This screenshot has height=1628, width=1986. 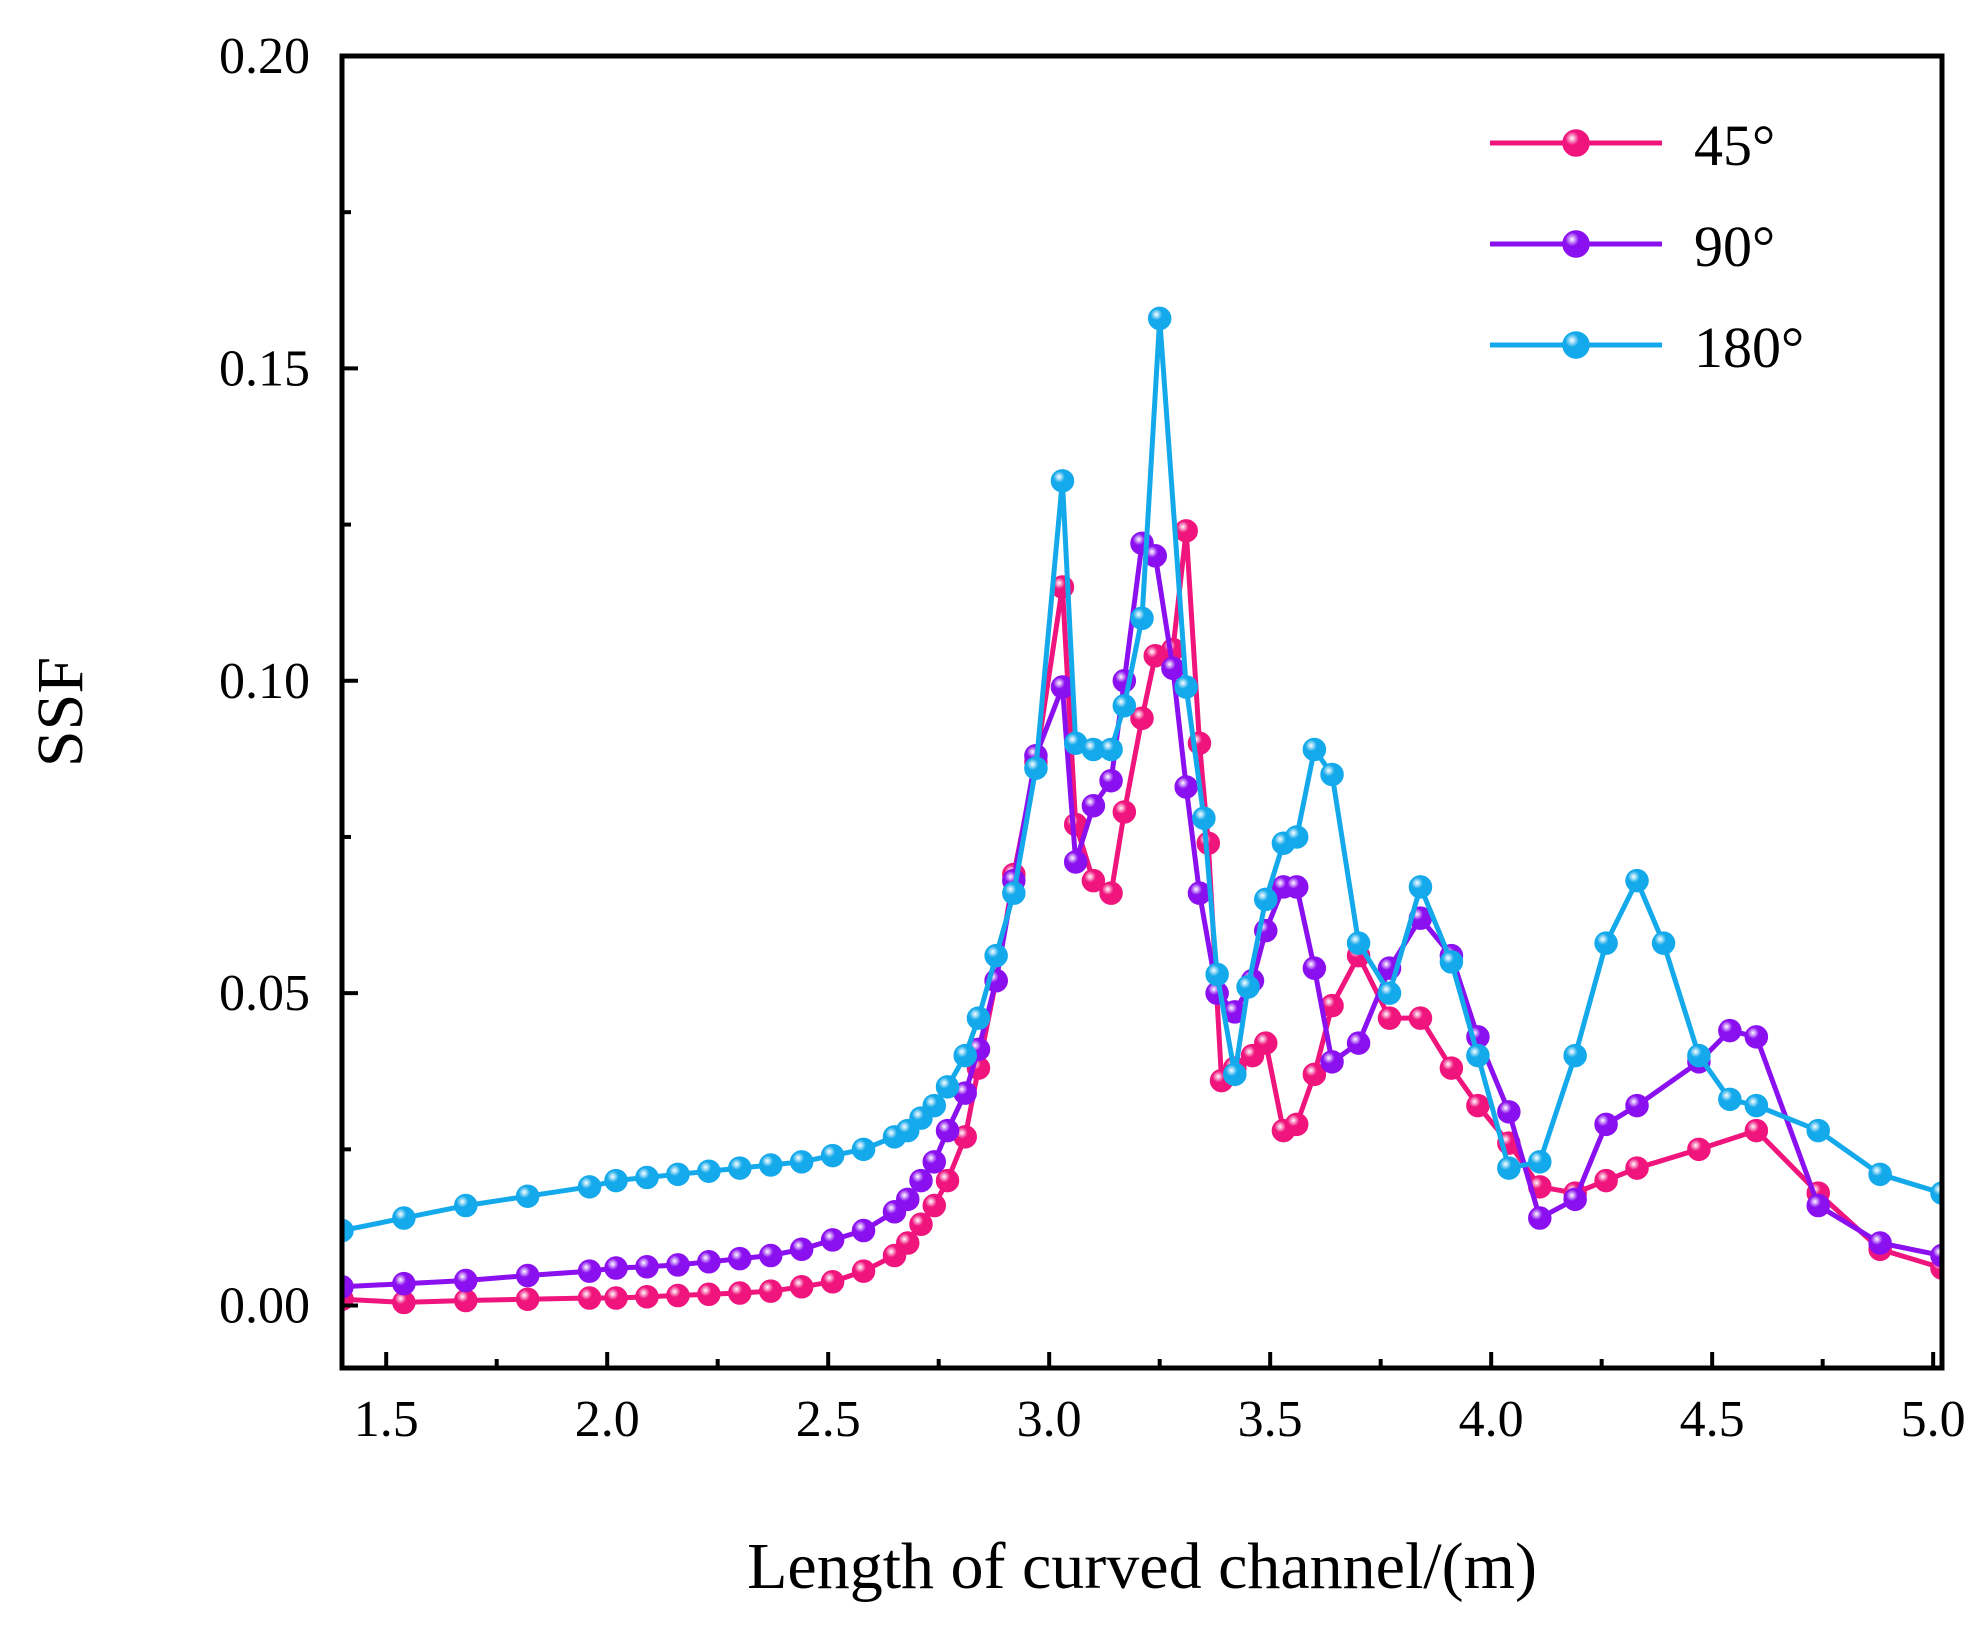 What do you see at coordinates (828, 1419) in the screenshot?
I see `x-tick-label: 2.5` at bounding box center [828, 1419].